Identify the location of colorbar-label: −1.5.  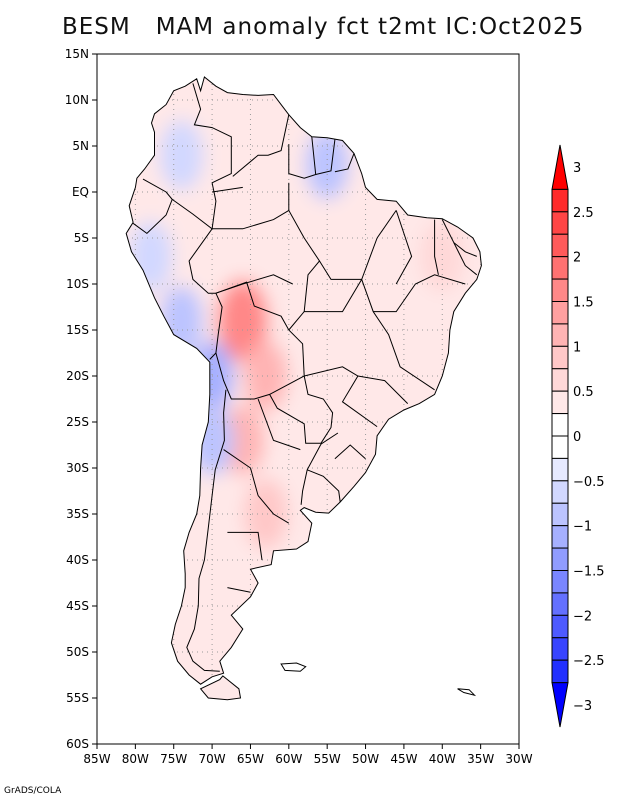
(589, 572).